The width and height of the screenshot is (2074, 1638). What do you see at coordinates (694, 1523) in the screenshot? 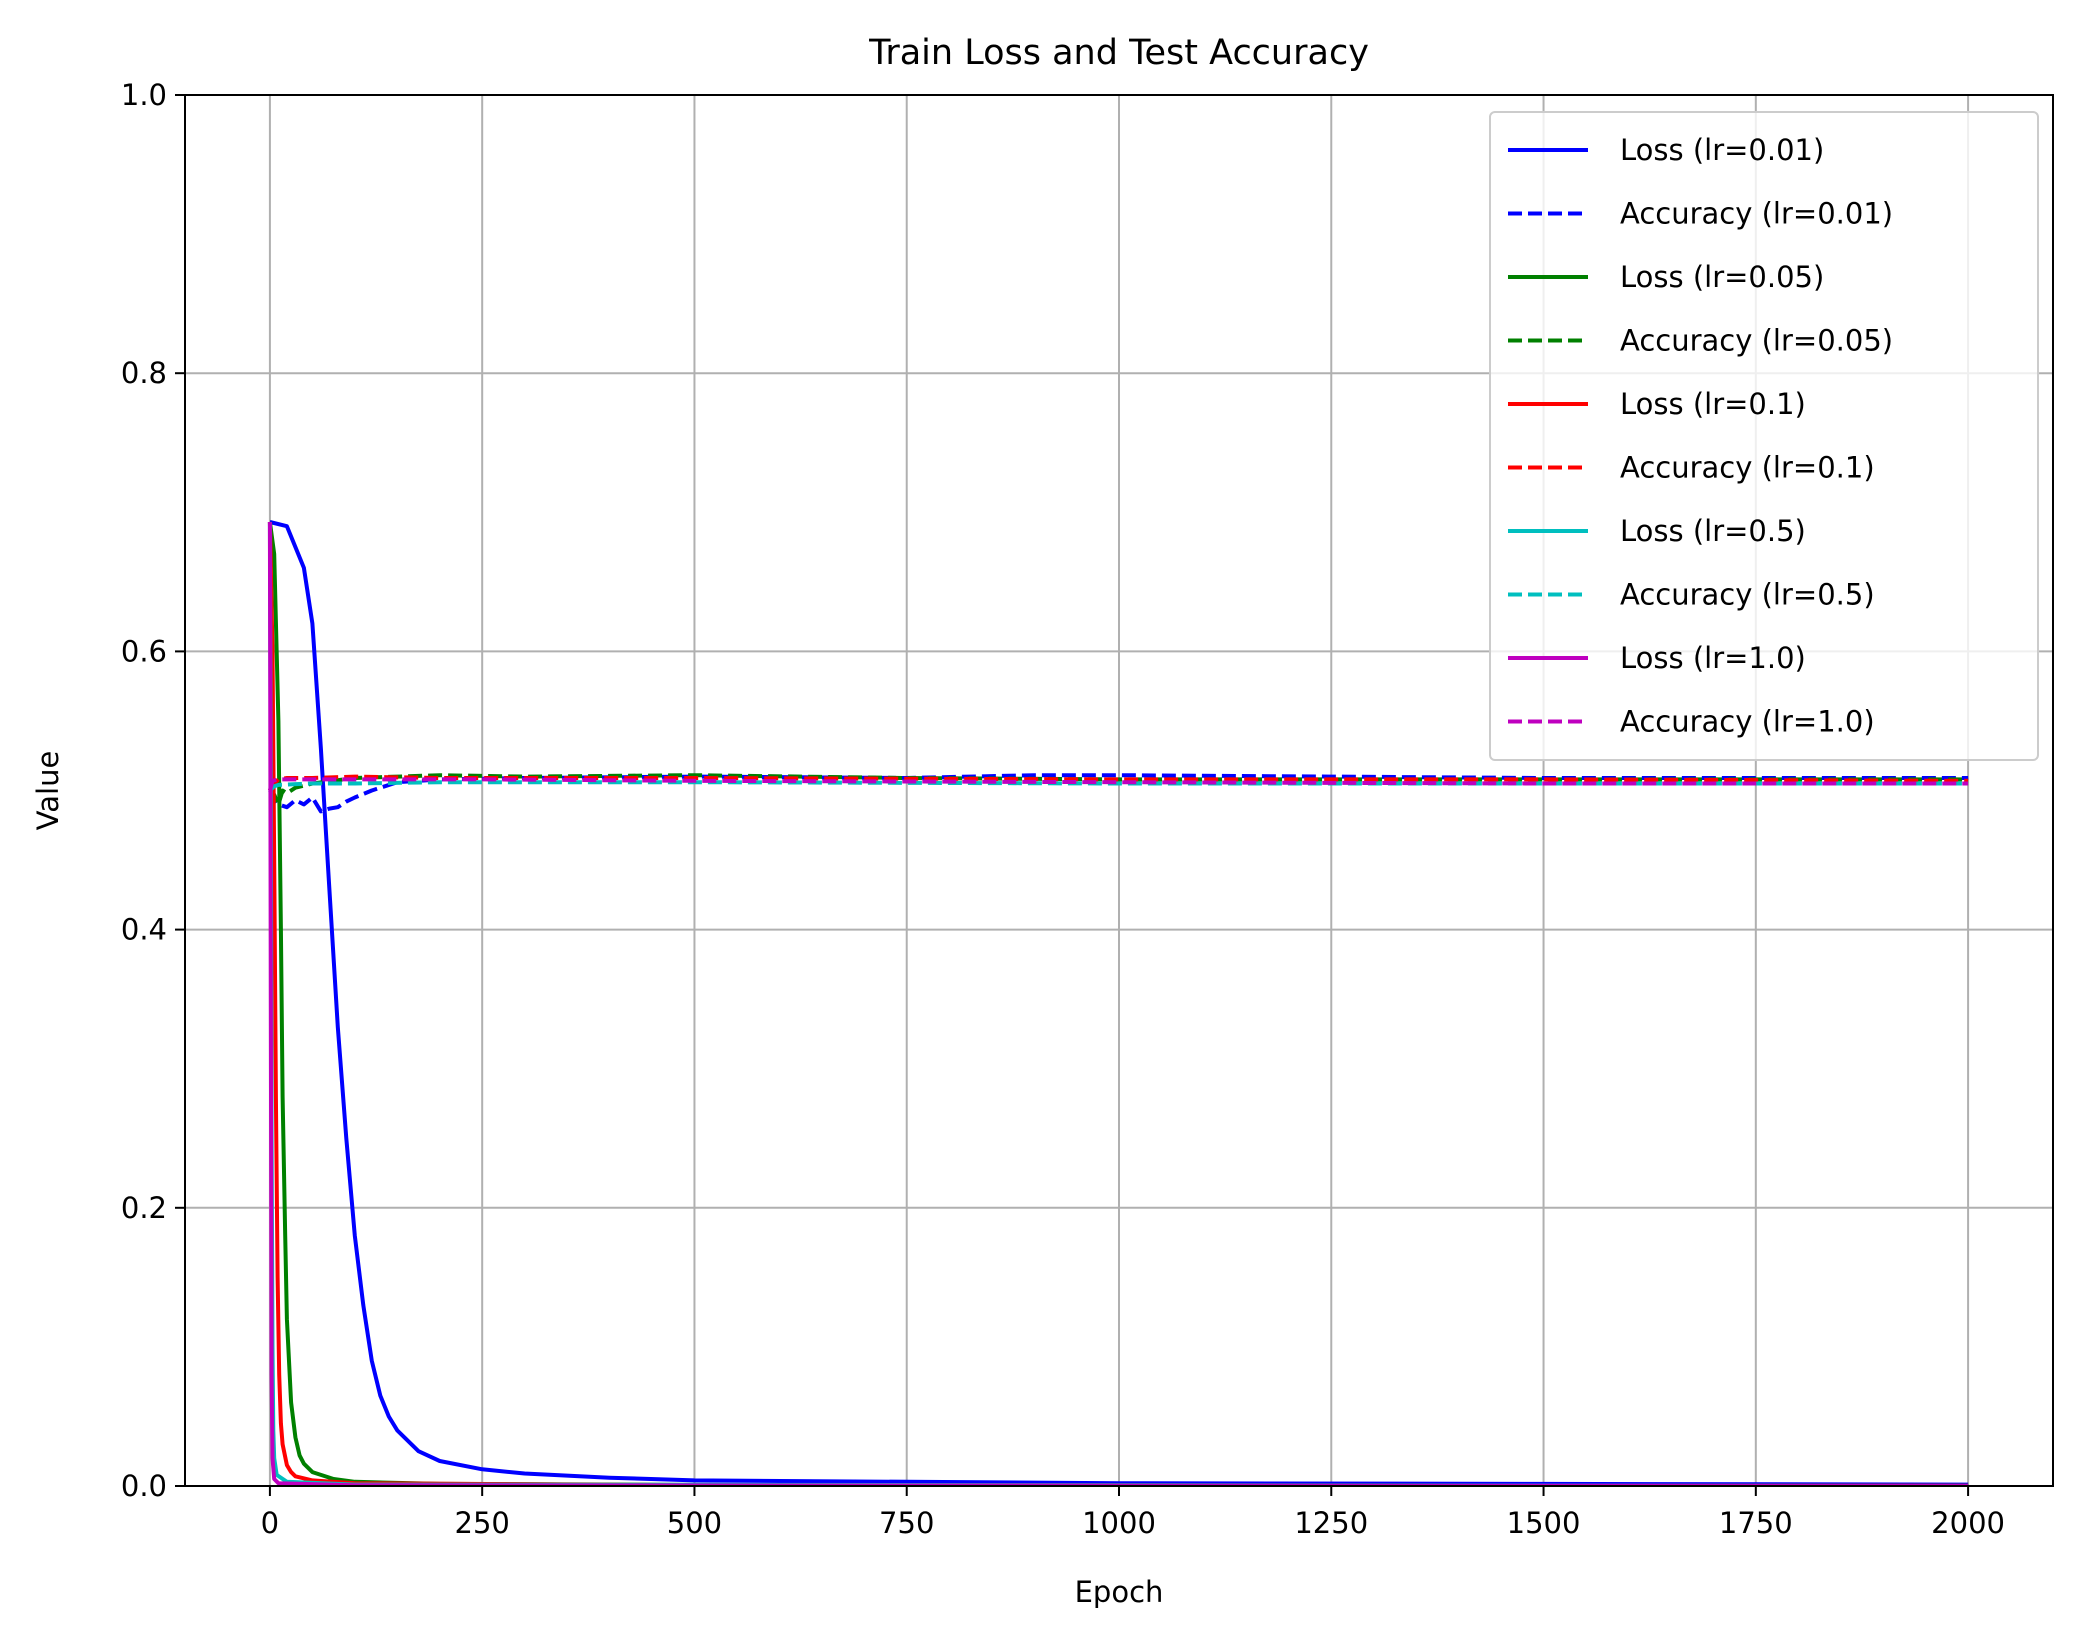
I see `x-tick-label: 500` at bounding box center [694, 1523].